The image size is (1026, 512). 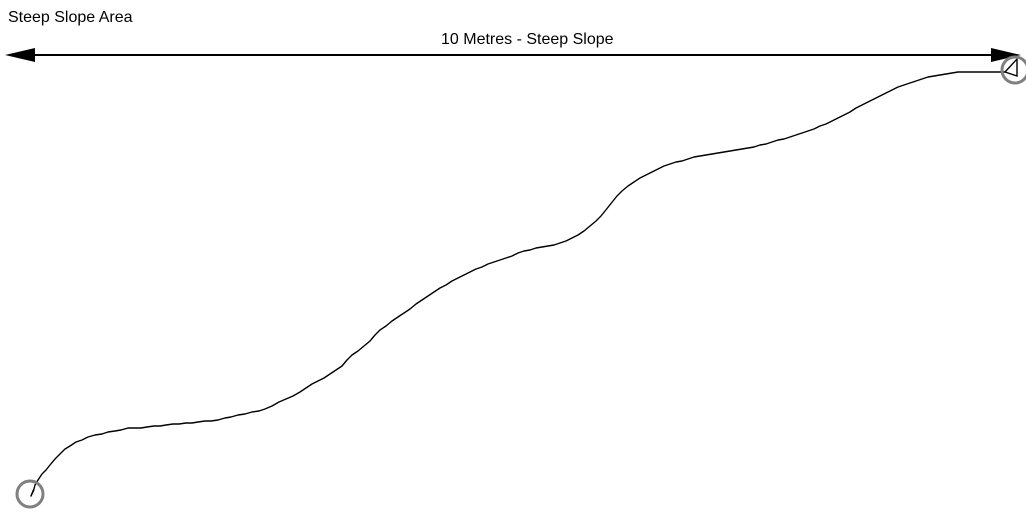 What do you see at coordinates (70, 17) in the screenshot?
I see `area-title: Steep Slope Area` at bounding box center [70, 17].